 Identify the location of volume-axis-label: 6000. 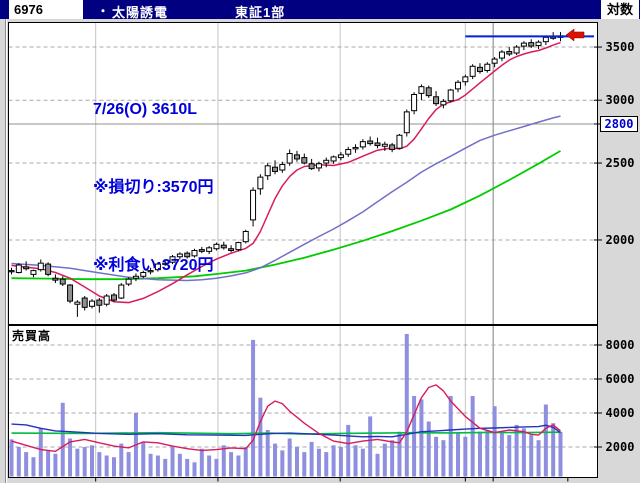
(620, 379).